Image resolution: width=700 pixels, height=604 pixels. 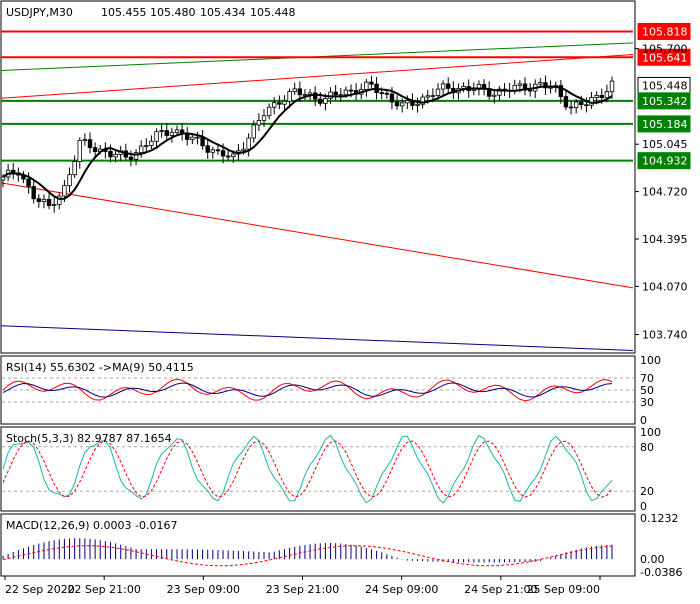 I want to click on stoch-pane-frame, so click(x=318, y=469).